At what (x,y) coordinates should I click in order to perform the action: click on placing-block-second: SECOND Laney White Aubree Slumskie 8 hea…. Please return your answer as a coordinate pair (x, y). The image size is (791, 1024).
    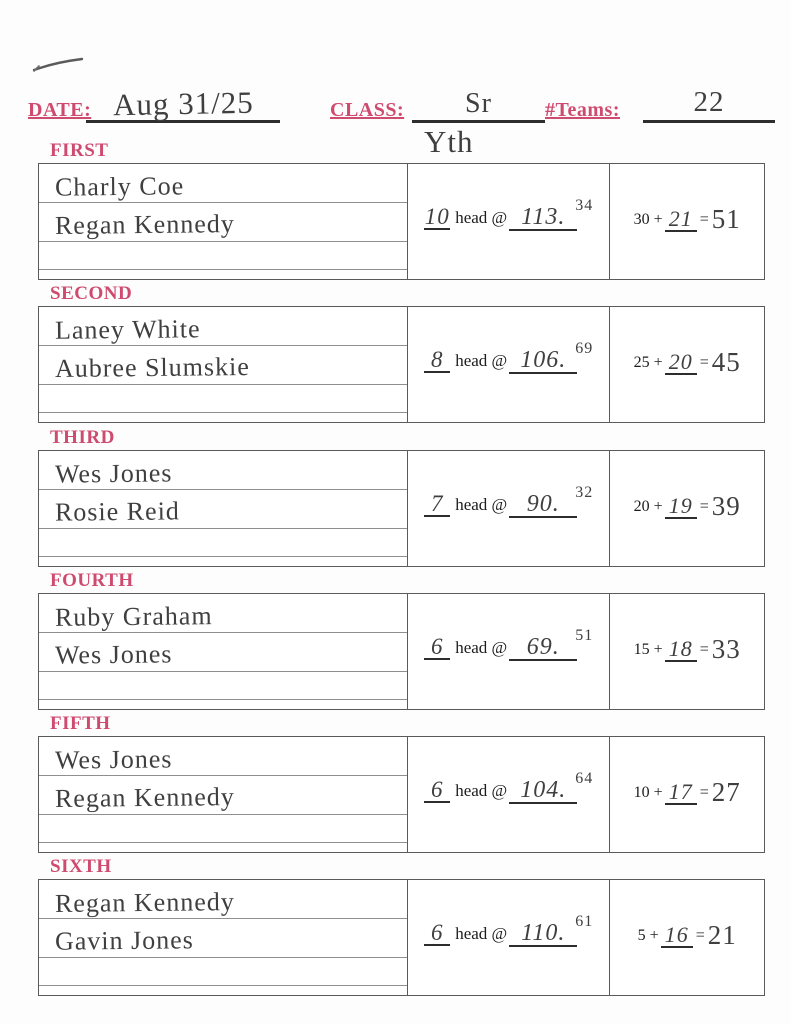
    Looking at the image, I should click on (401, 354).